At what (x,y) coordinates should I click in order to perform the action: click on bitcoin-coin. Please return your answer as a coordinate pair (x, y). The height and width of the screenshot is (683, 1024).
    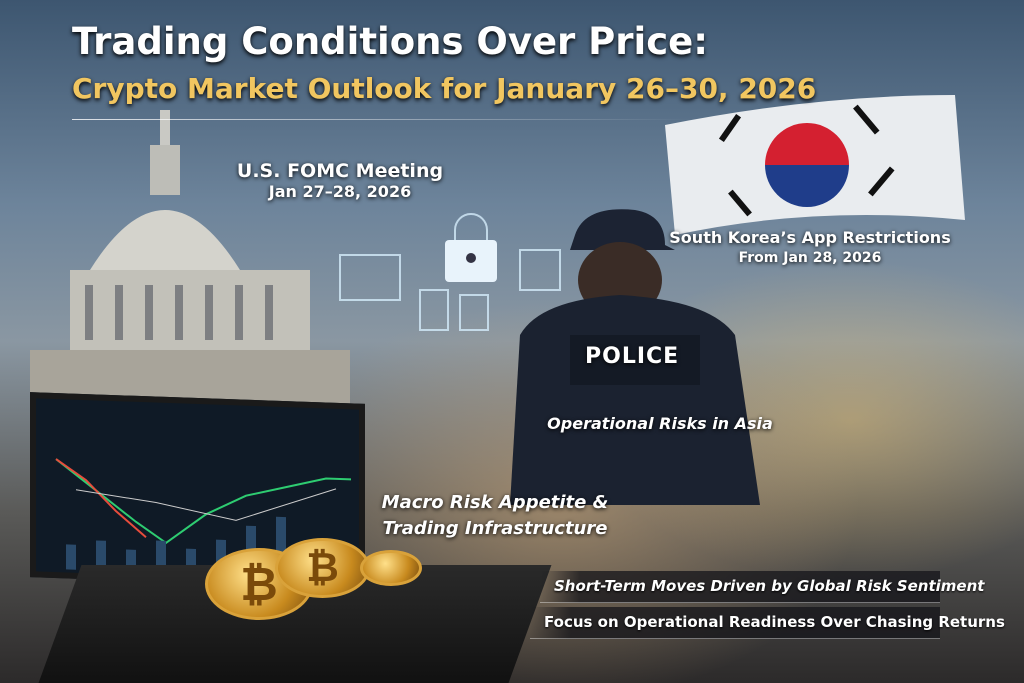
    Looking at the image, I should click on (391, 568).